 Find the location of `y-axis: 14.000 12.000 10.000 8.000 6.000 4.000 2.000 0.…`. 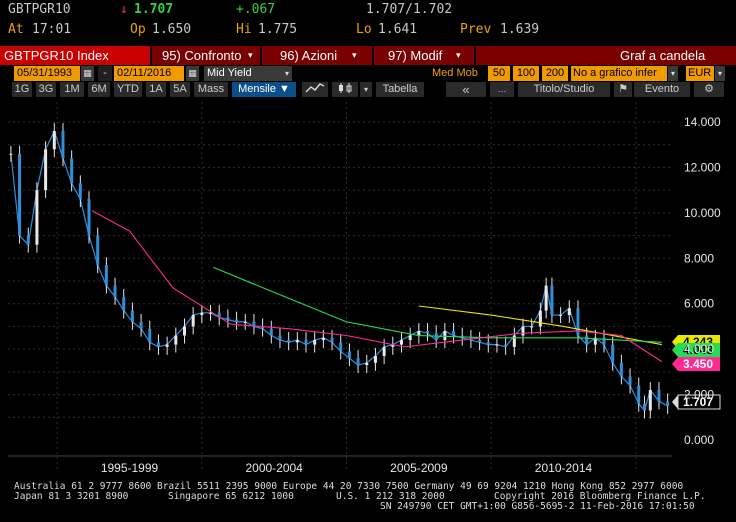

y-axis: 14.000 12.000 10.000 8.000 6.000 4.000 2.000 0.… is located at coordinates (702, 281).